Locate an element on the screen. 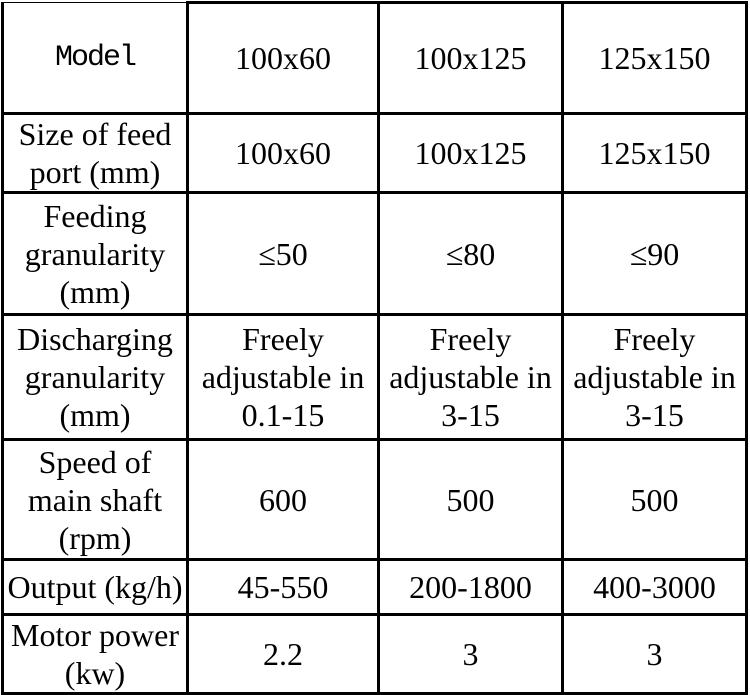 The image size is (750, 695). spec-value-cell: ≤90 is located at coordinates (654, 253).